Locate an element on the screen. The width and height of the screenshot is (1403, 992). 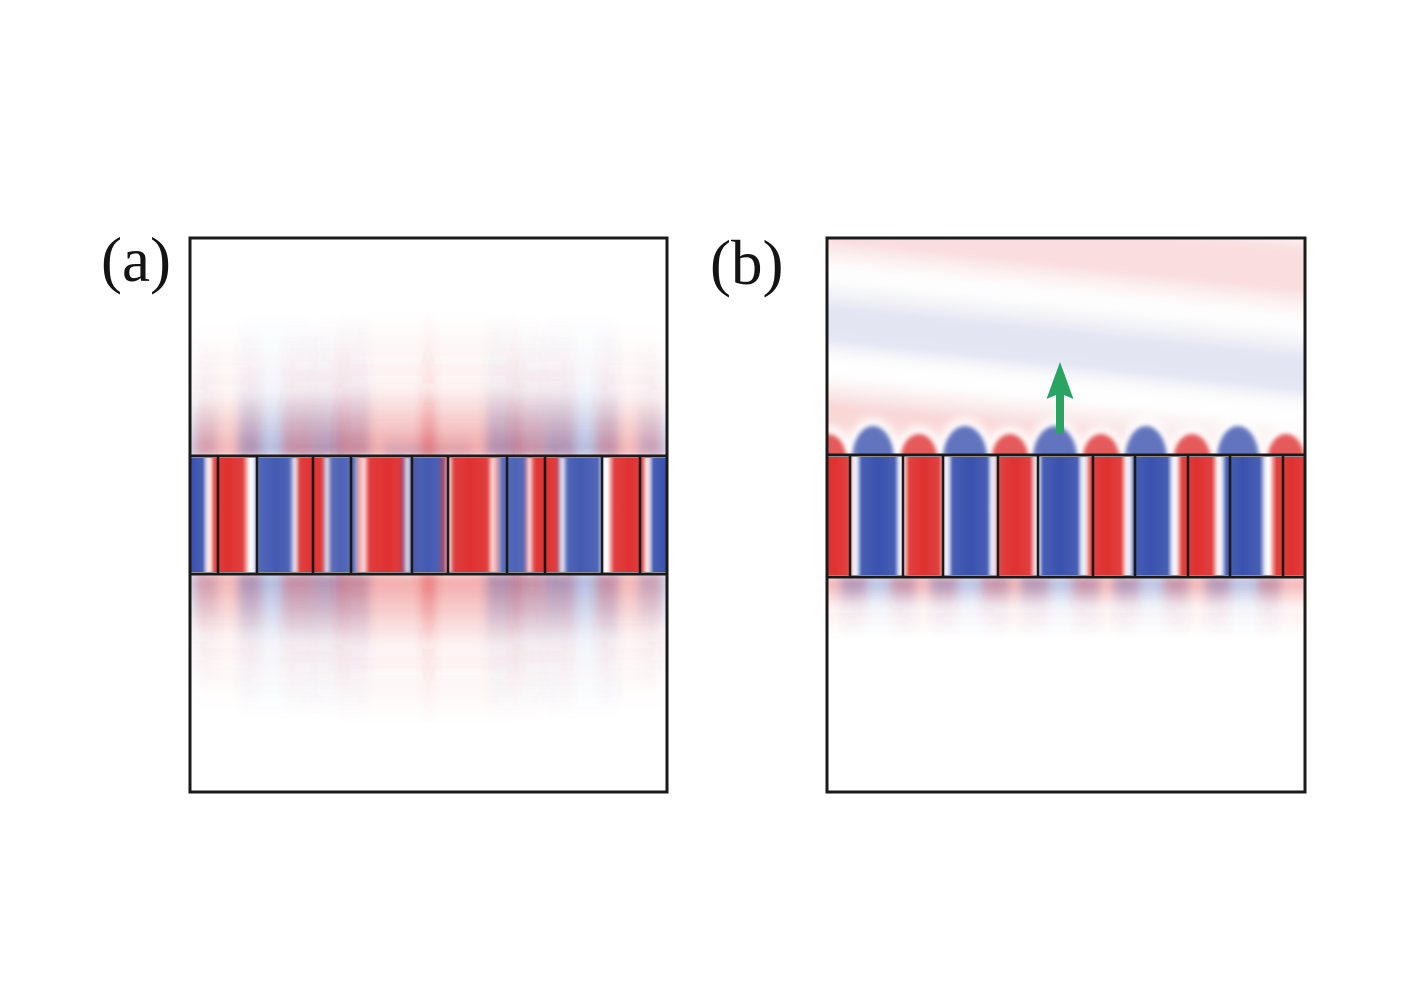
radiation-direction-arrow is located at coordinates (1060, 397).